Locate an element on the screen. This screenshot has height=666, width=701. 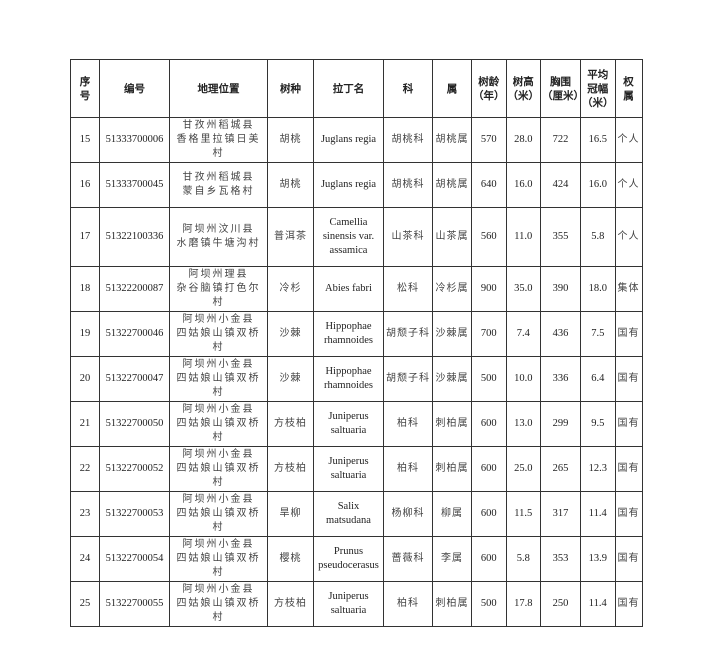
header-genus: 属 is located at coordinates (452, 88).